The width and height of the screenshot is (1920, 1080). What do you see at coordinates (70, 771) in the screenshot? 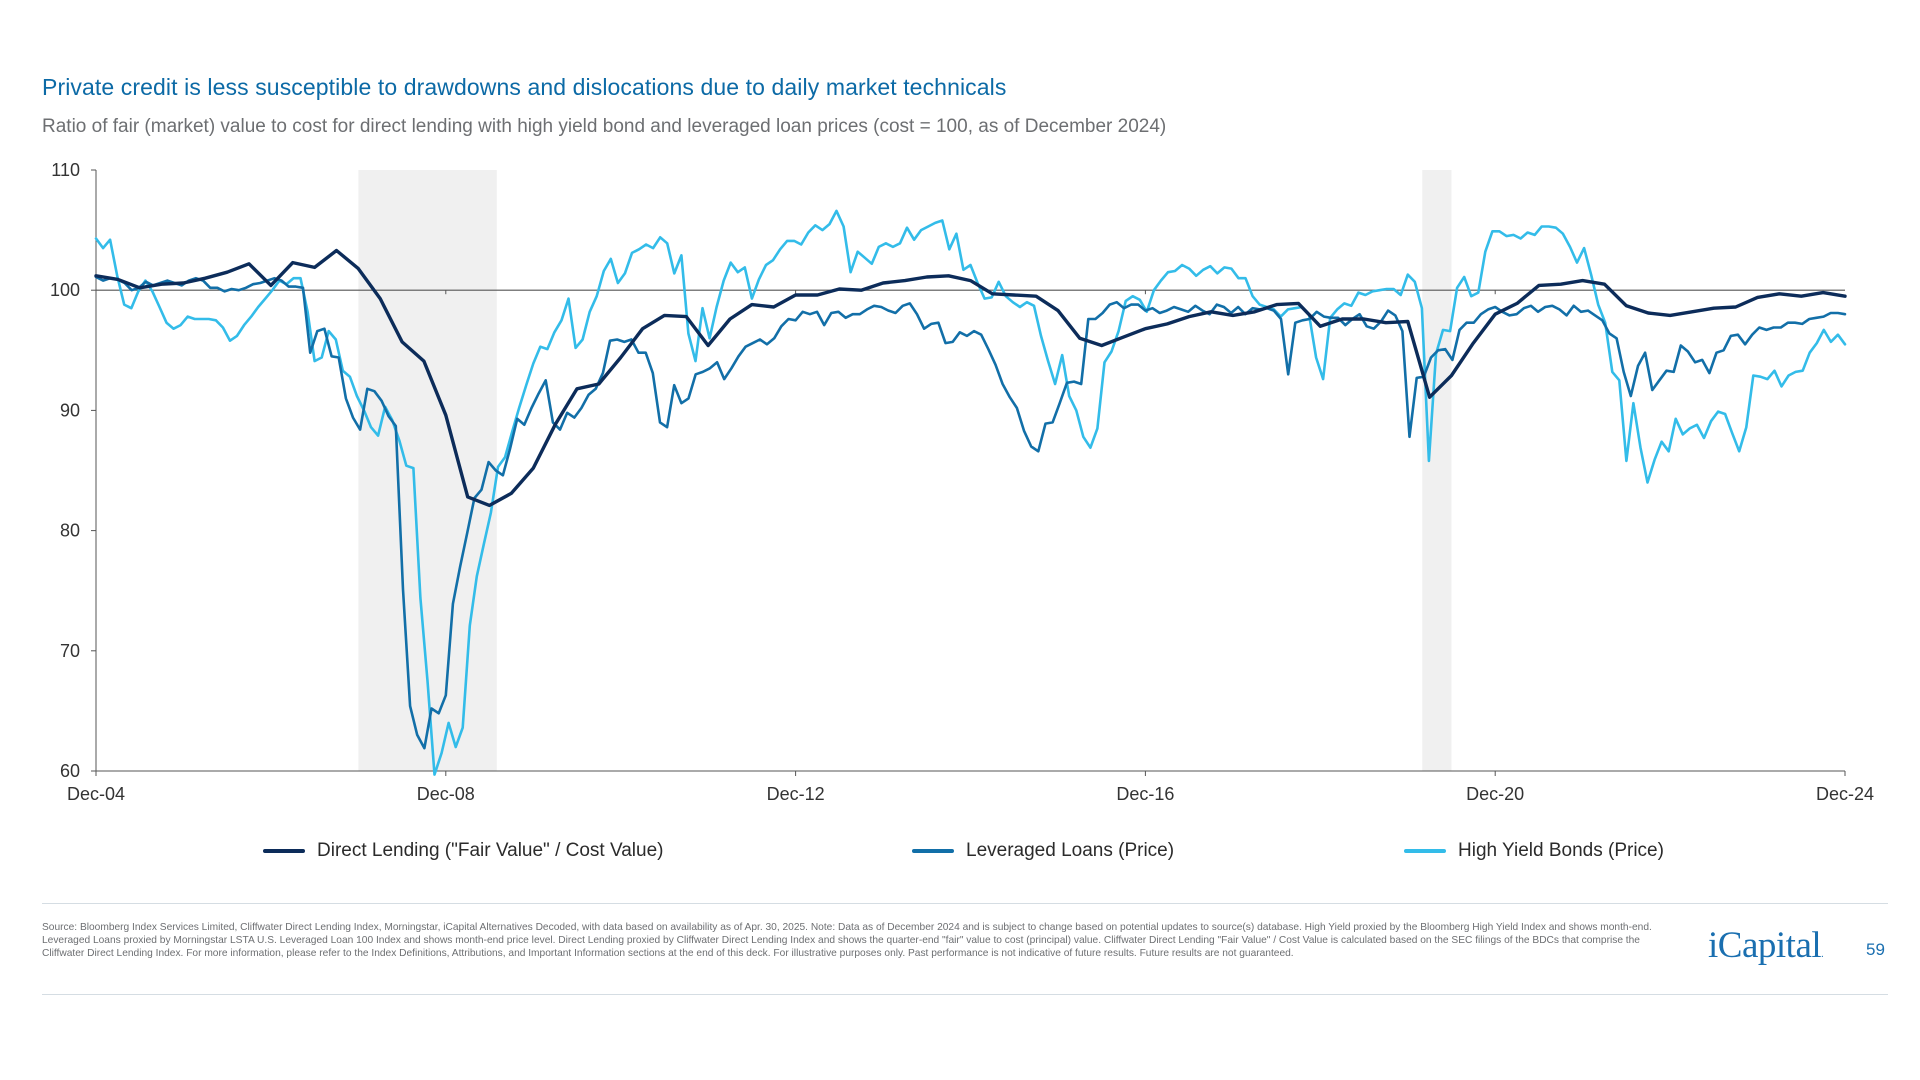
I see `y-tick-label-60: 60` at bounding box center [70, 771].